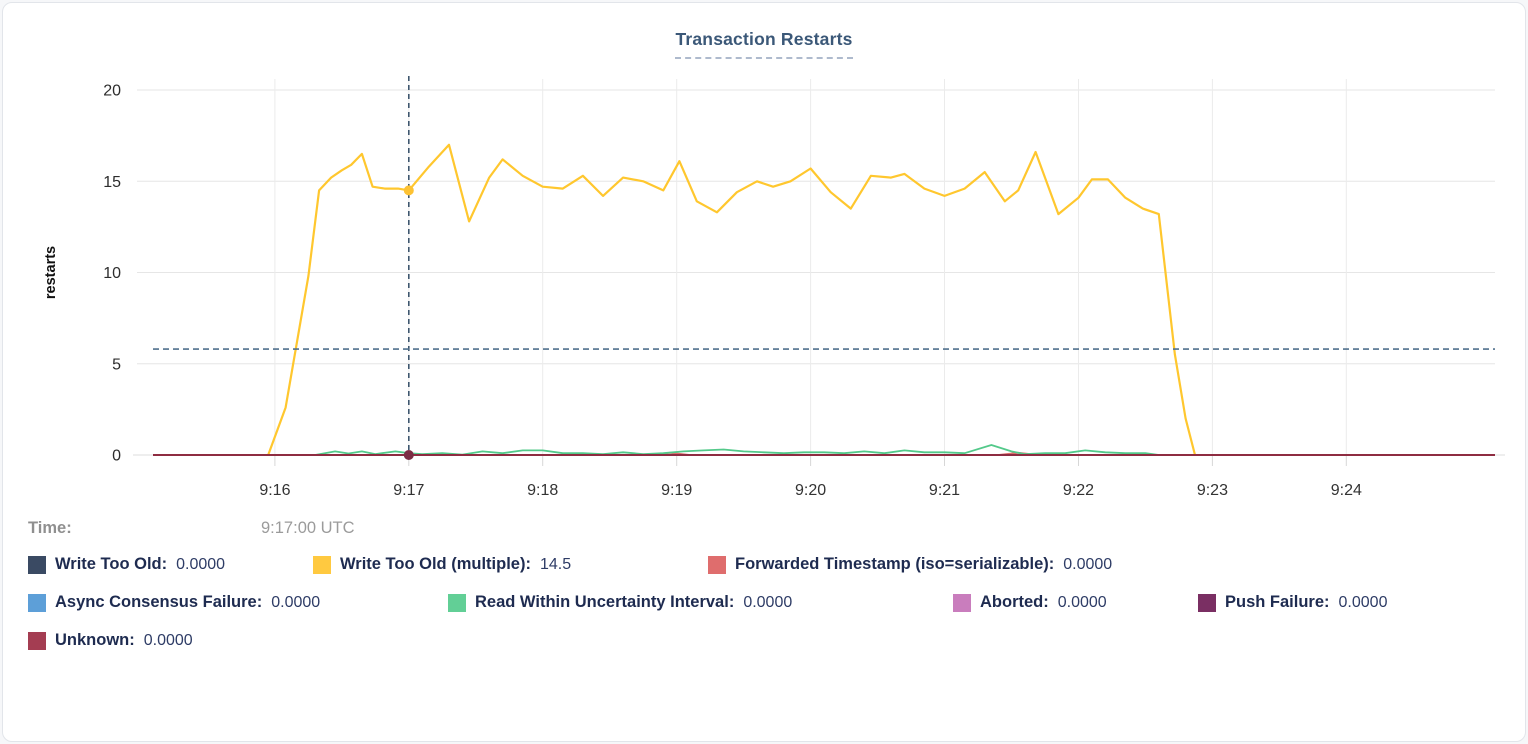 This screenshot has width=1528, height=744. Describe the element at coordinates (274, 490) in the screenshot. I see `svg-text: 9:16` at that location.